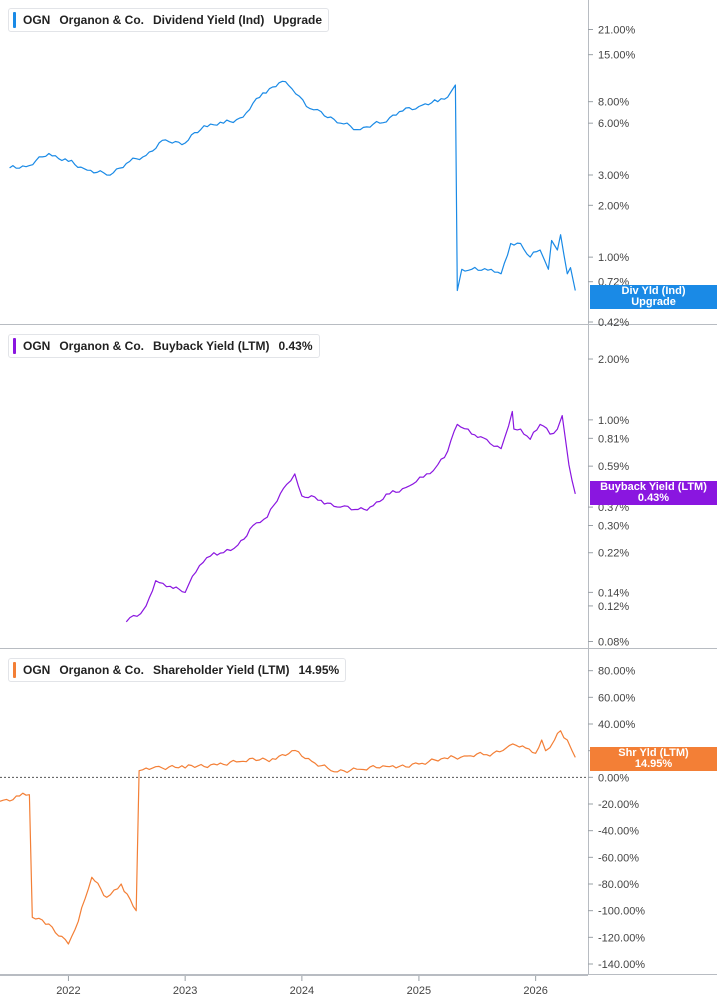 The image size is (717, 1005). What do you see at coordinates (617, 725) in the screenshot?
I see `y-tick-label: 40.00%` at bounding box center [617, 725].